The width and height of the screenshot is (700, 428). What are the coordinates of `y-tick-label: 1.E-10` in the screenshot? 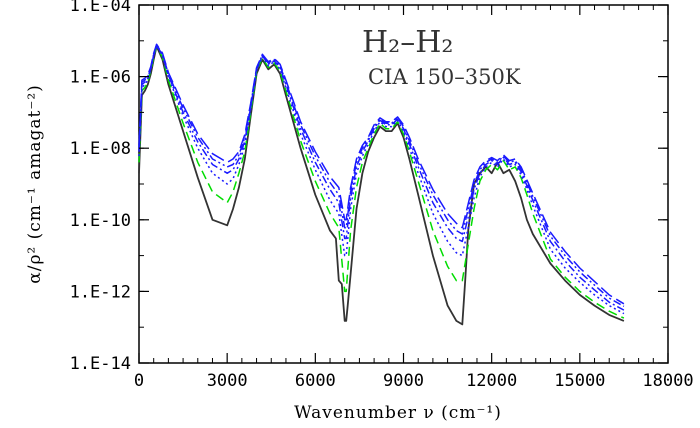 It's located at (100, 221).